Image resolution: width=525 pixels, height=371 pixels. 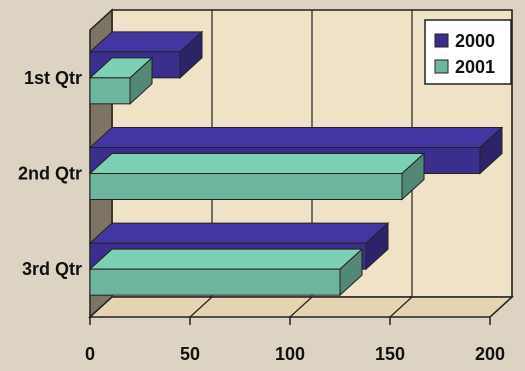 What do you see at coordinates (475, 41) in the screenshot?
I see `legend-label: 2000` at bounding box center [475, 41].